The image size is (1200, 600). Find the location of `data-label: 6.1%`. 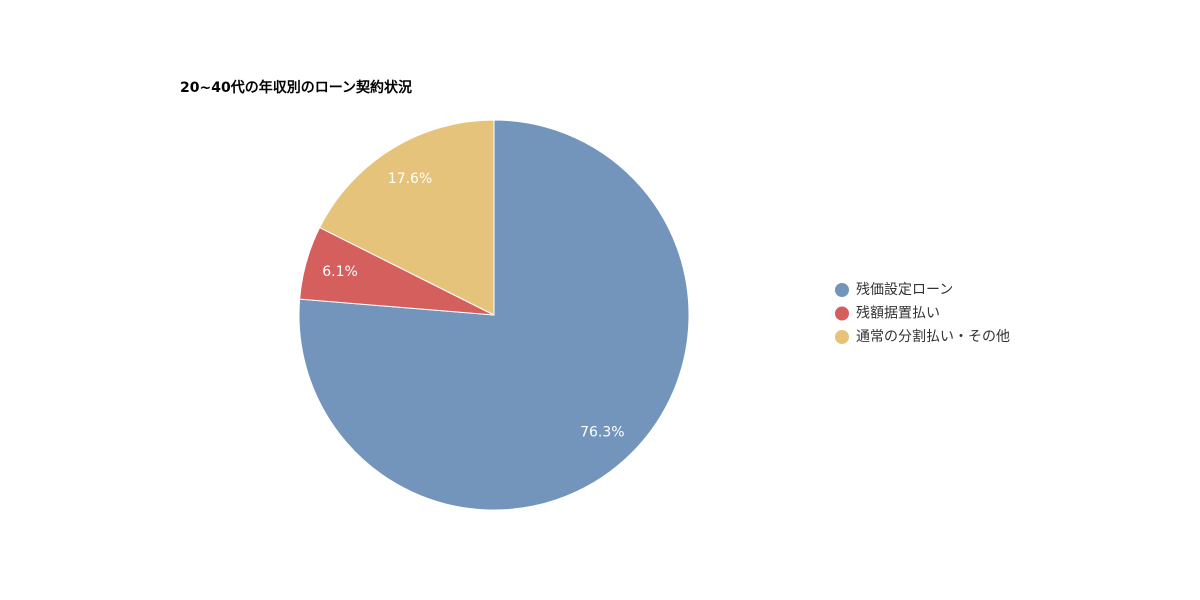

data-label: 6.1% is located at coordinates (340, 272).